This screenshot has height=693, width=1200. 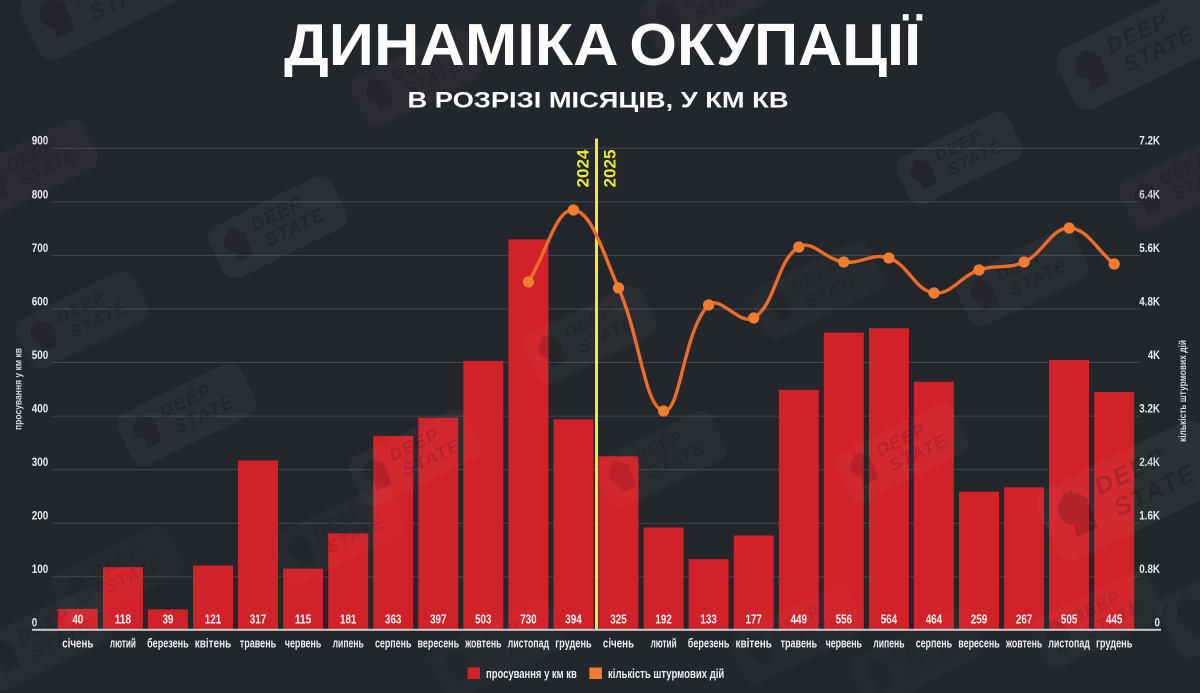 I want to click on svg-text: 121, so click(x=213, y=619).